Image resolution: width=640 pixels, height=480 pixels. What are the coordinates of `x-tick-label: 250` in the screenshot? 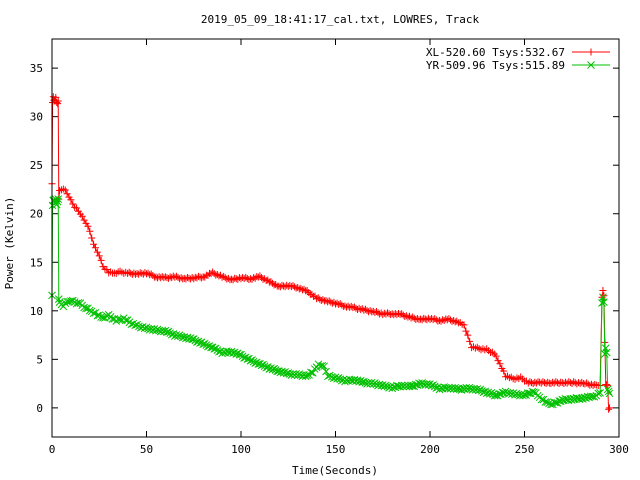 It's located at (525, 449).